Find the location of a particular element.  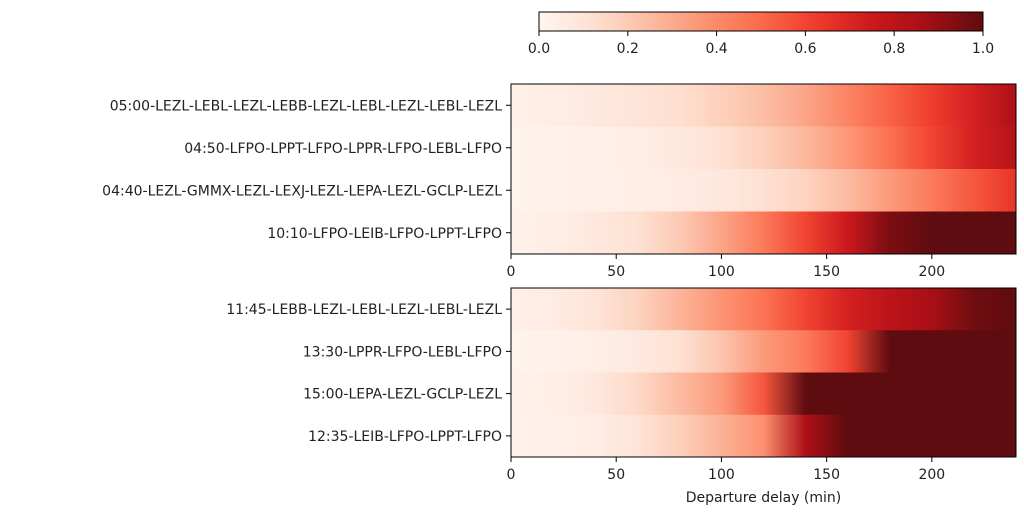

colorbar-gradient is located at coordinates (761, 21).